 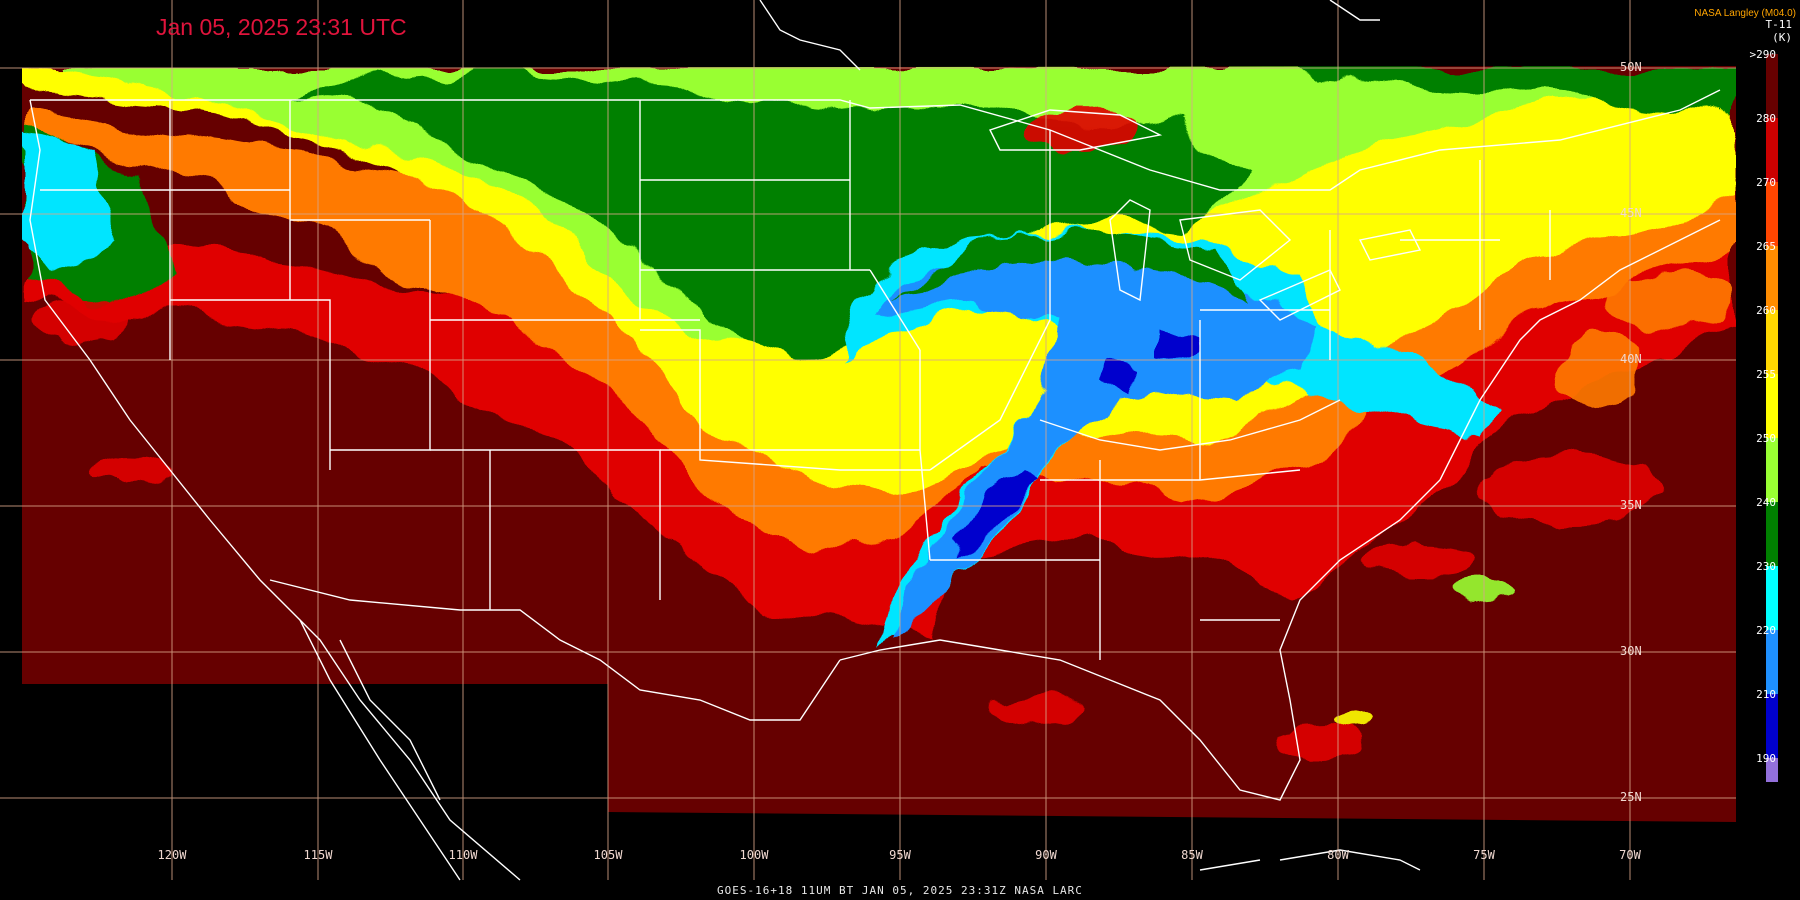 What do you see at coordinates (1338, 855) in the screenshot?
I see `lon-label-80w: 80W` at bounding box center [1338, 855].